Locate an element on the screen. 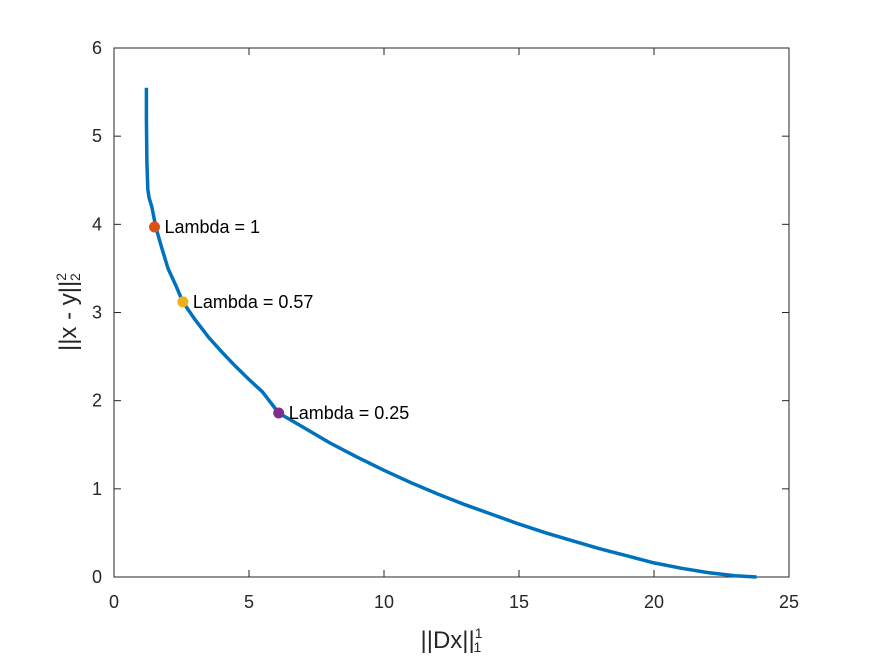 The image size is (872, 659). y-tick-label: 1 is located at coordinates (97, 489).